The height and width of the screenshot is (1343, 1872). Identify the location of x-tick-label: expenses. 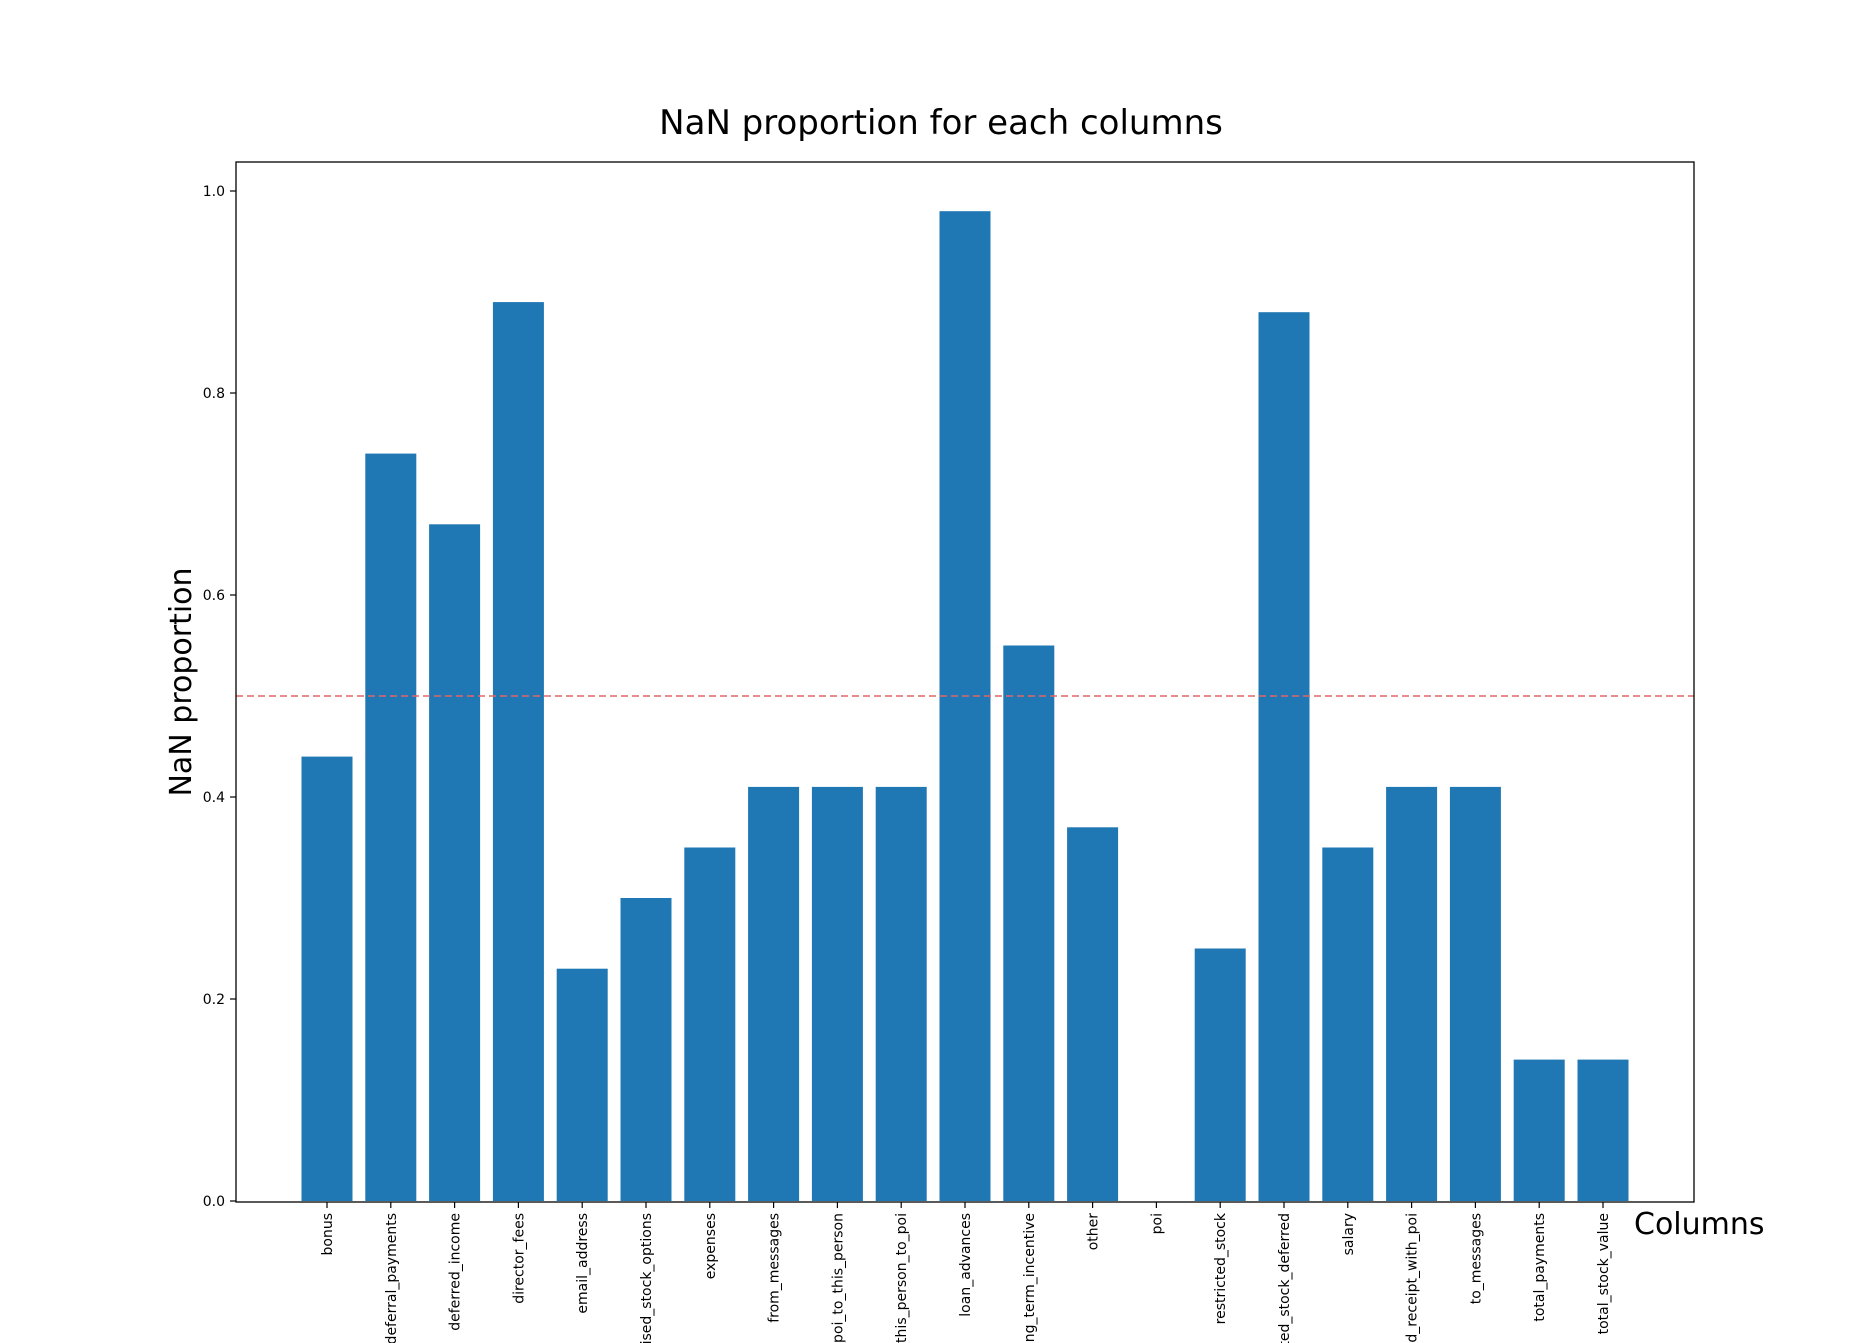
(711, 1246).